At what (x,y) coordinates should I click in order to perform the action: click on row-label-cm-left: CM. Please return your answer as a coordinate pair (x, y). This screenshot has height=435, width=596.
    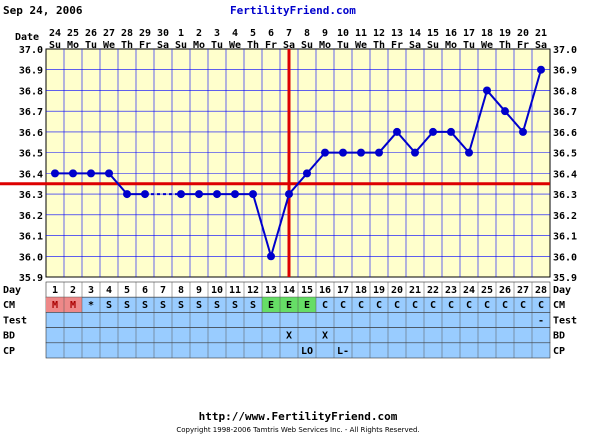
    Looking at the image, I should click on (9, 305).